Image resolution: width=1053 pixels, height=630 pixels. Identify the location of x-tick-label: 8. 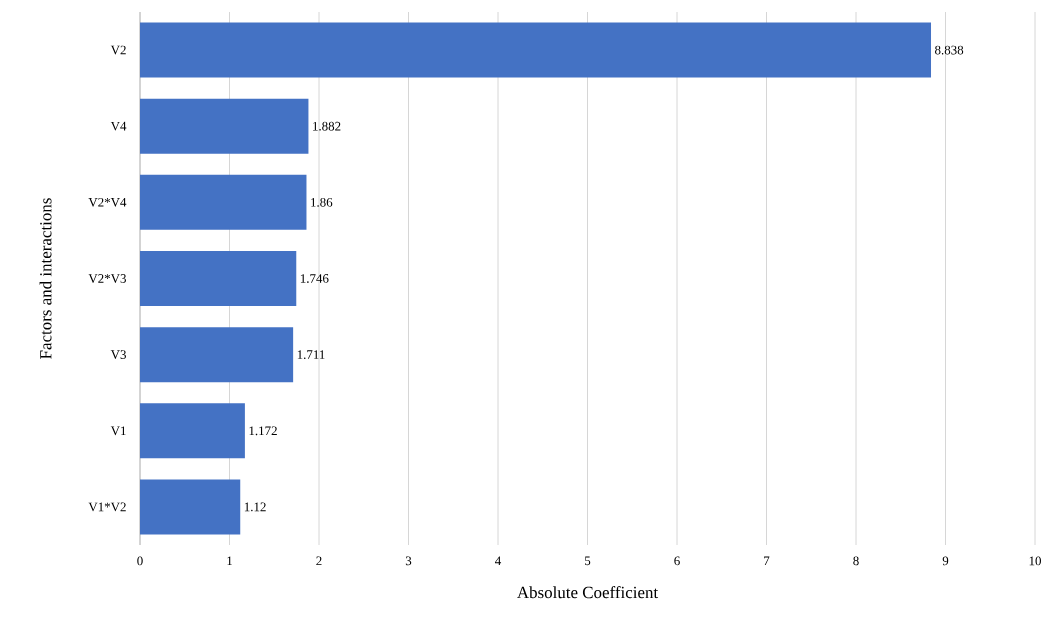
(856, 561).